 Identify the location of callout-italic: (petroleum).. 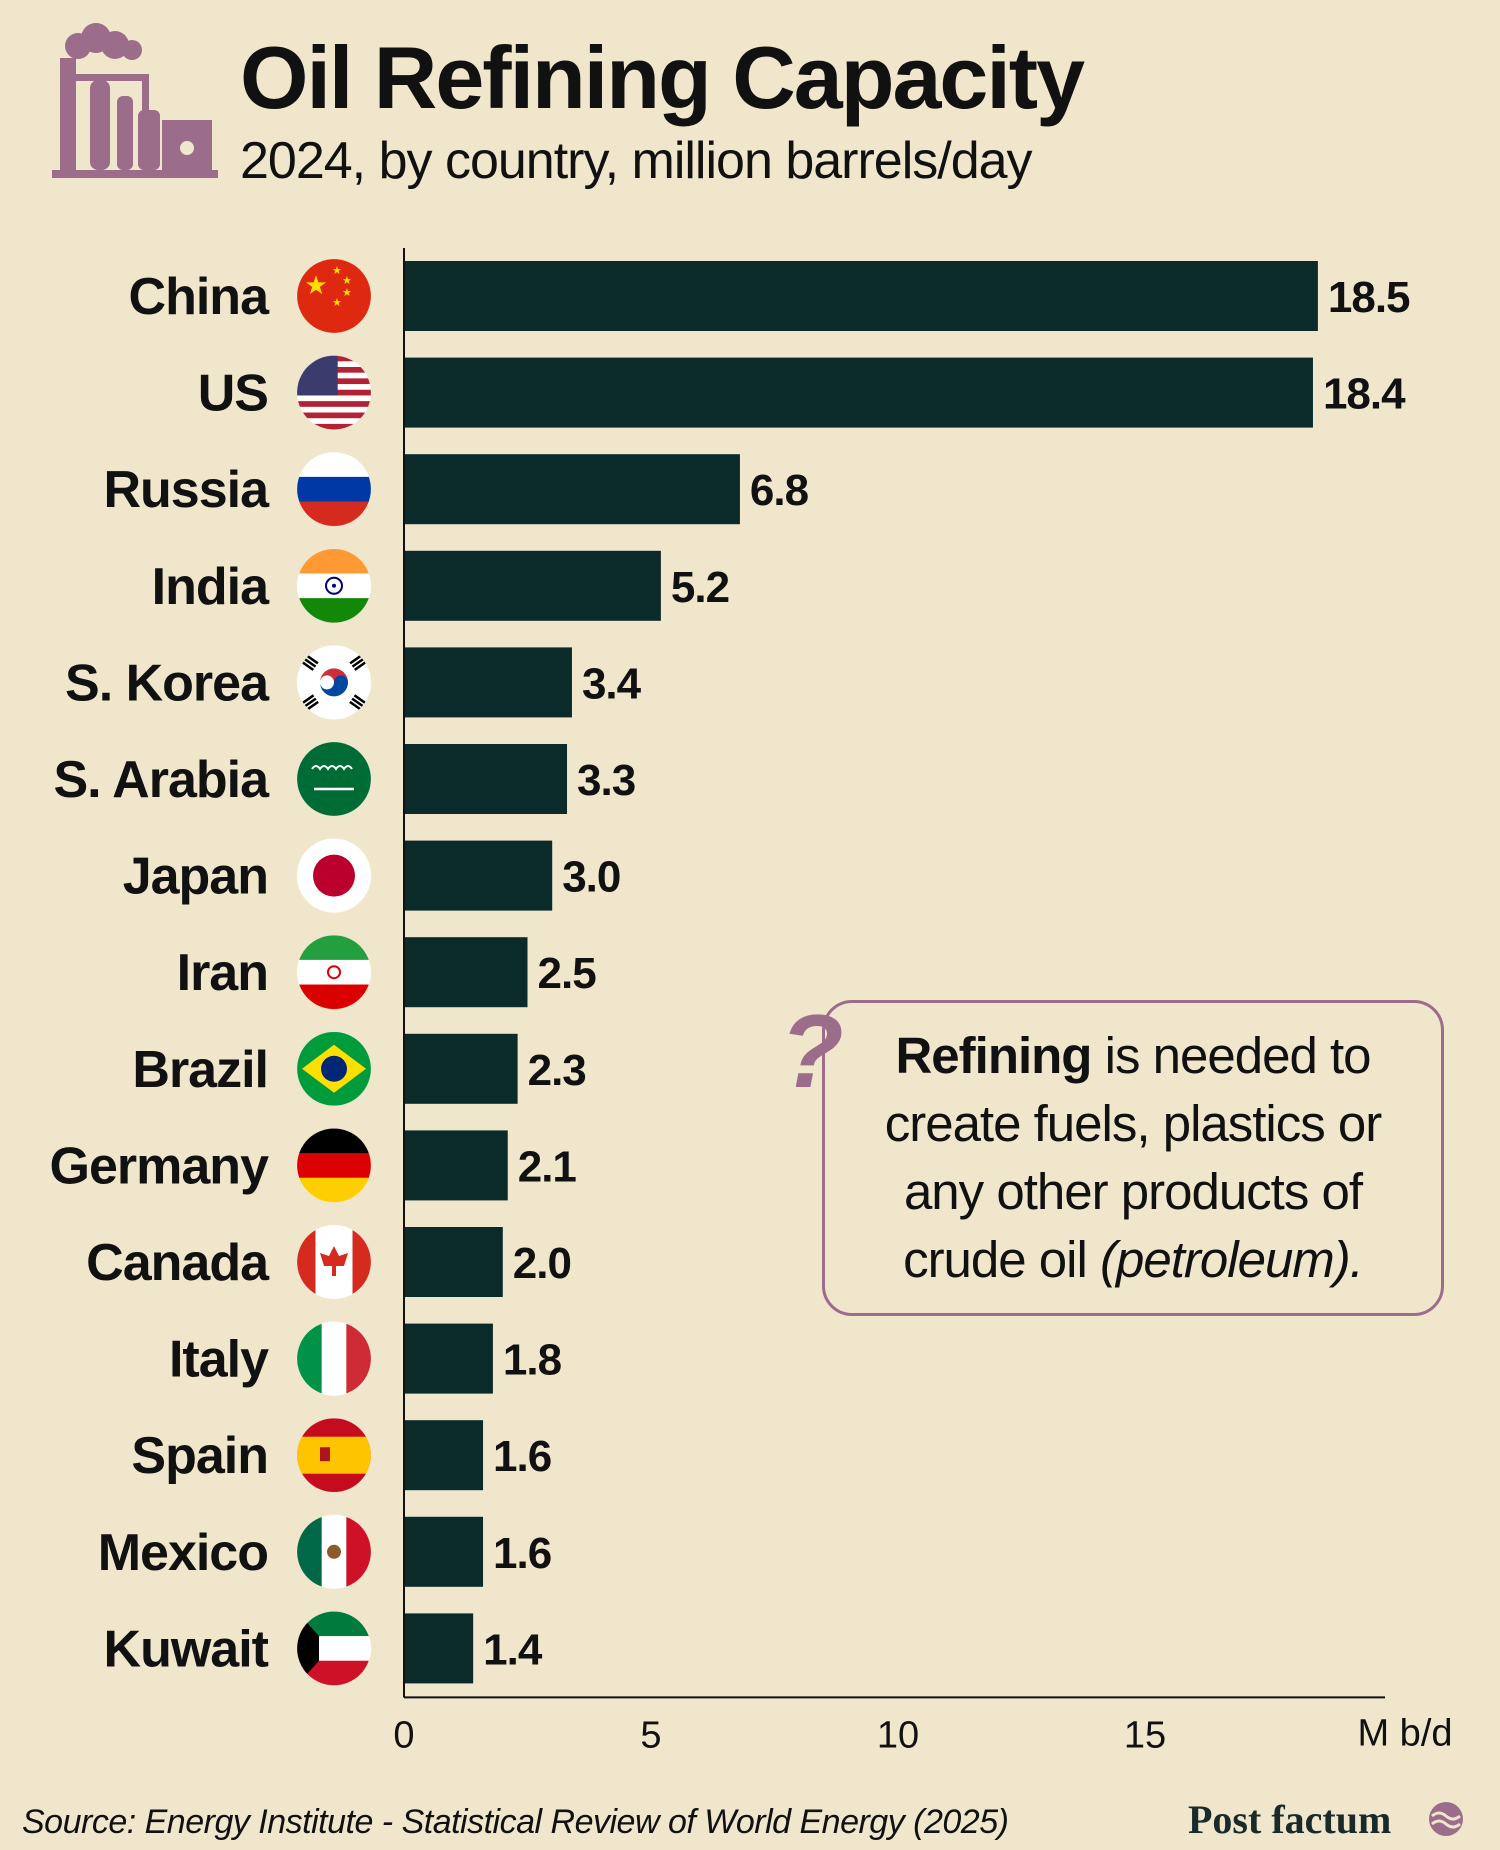
(1232, 1259).